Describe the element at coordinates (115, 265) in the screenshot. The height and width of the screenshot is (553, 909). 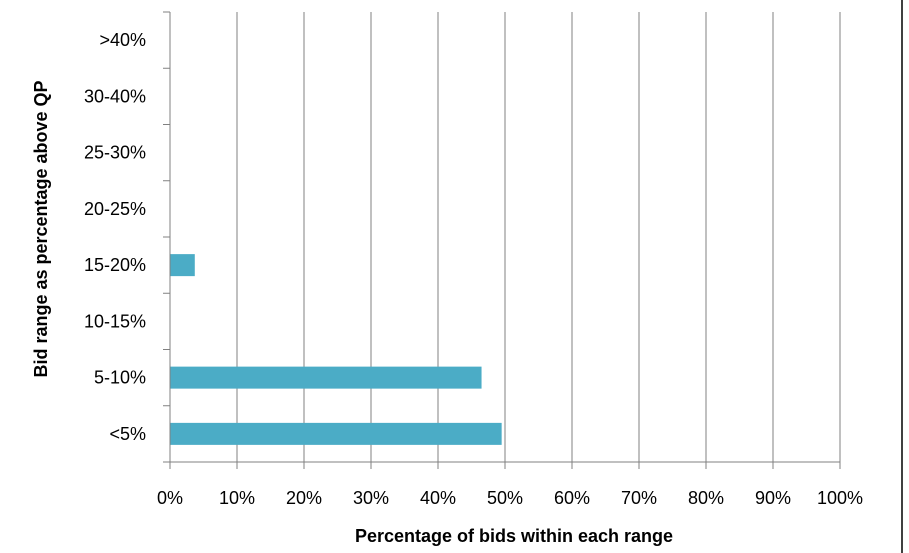
I see `y-tick-label: 15-20%` at that location.